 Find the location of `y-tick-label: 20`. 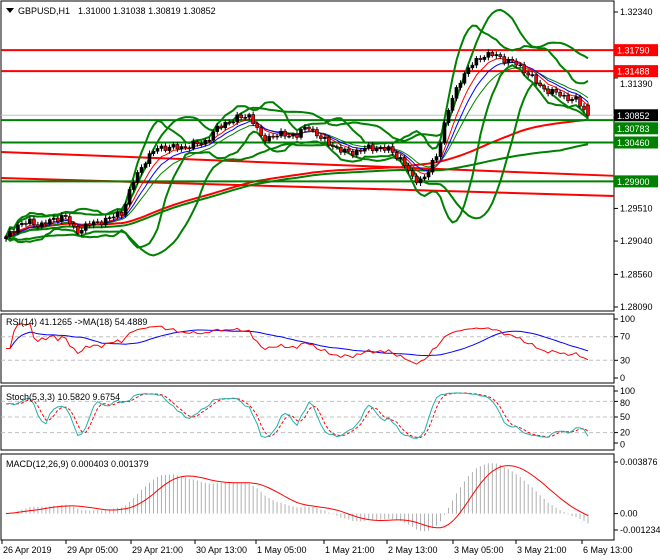

y-tick-label: 20 is located at coordinates (625, 433).